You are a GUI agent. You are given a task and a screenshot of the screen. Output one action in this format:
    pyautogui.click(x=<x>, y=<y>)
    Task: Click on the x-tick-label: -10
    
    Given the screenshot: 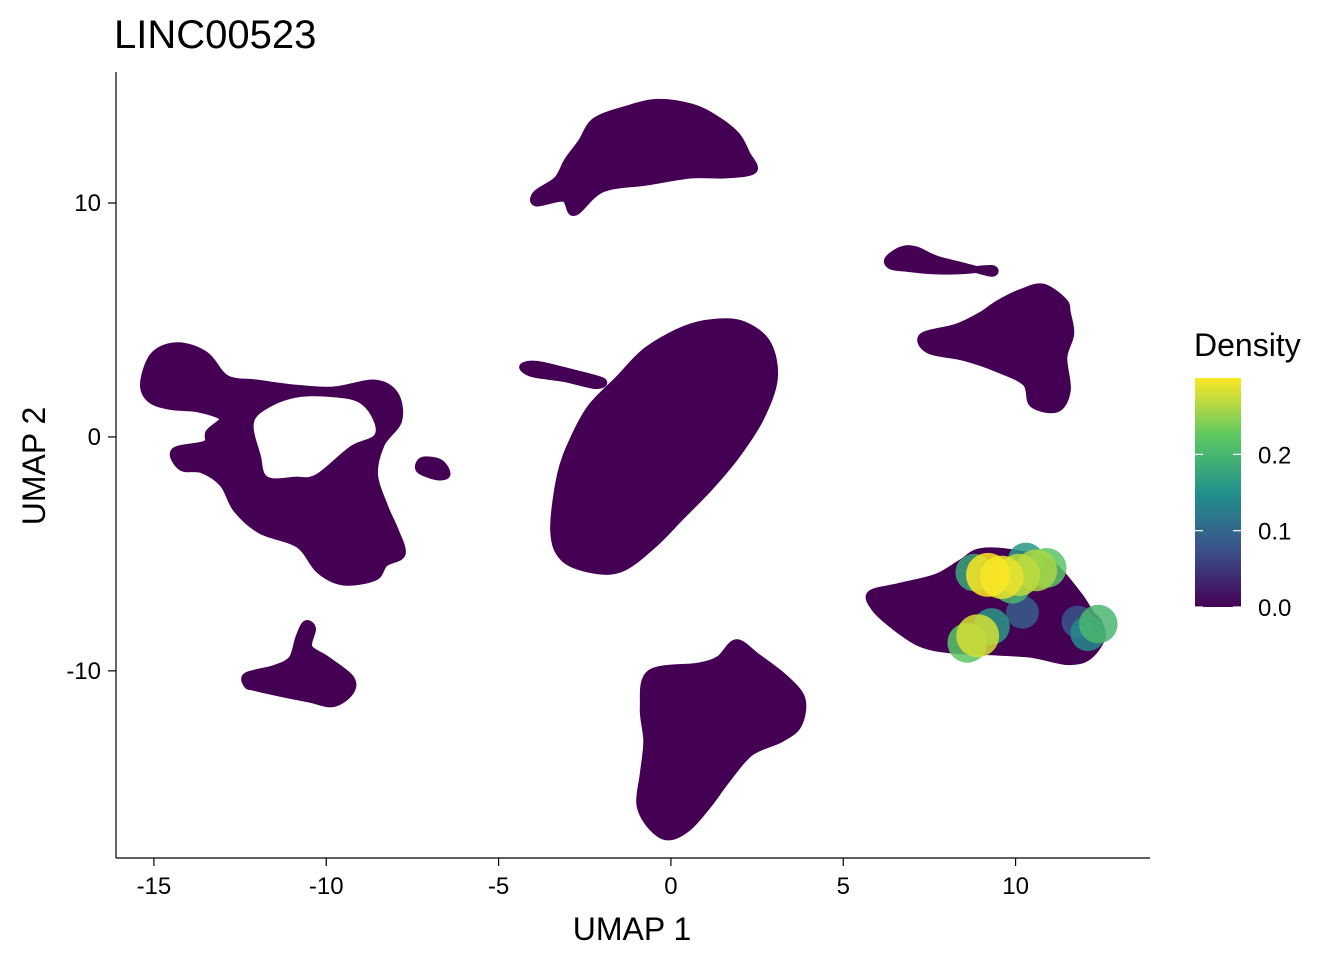 What is the action you would take?
    pyautogui.click(x=326, y=886)
    